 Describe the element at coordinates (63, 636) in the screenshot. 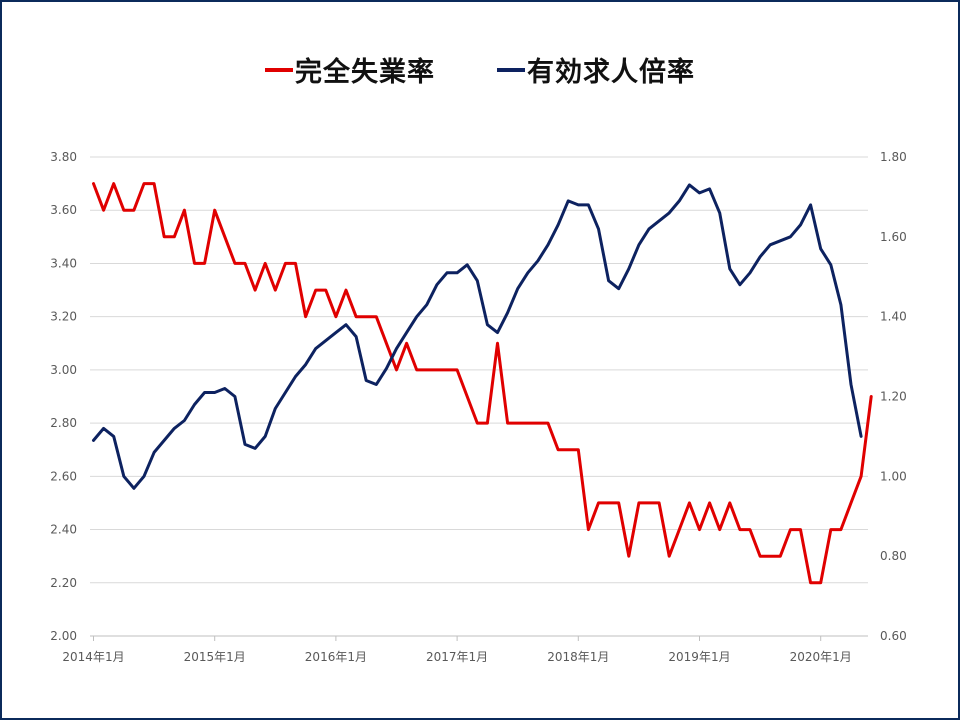

I see `left-axis-tick-label: 2.00` at that location.